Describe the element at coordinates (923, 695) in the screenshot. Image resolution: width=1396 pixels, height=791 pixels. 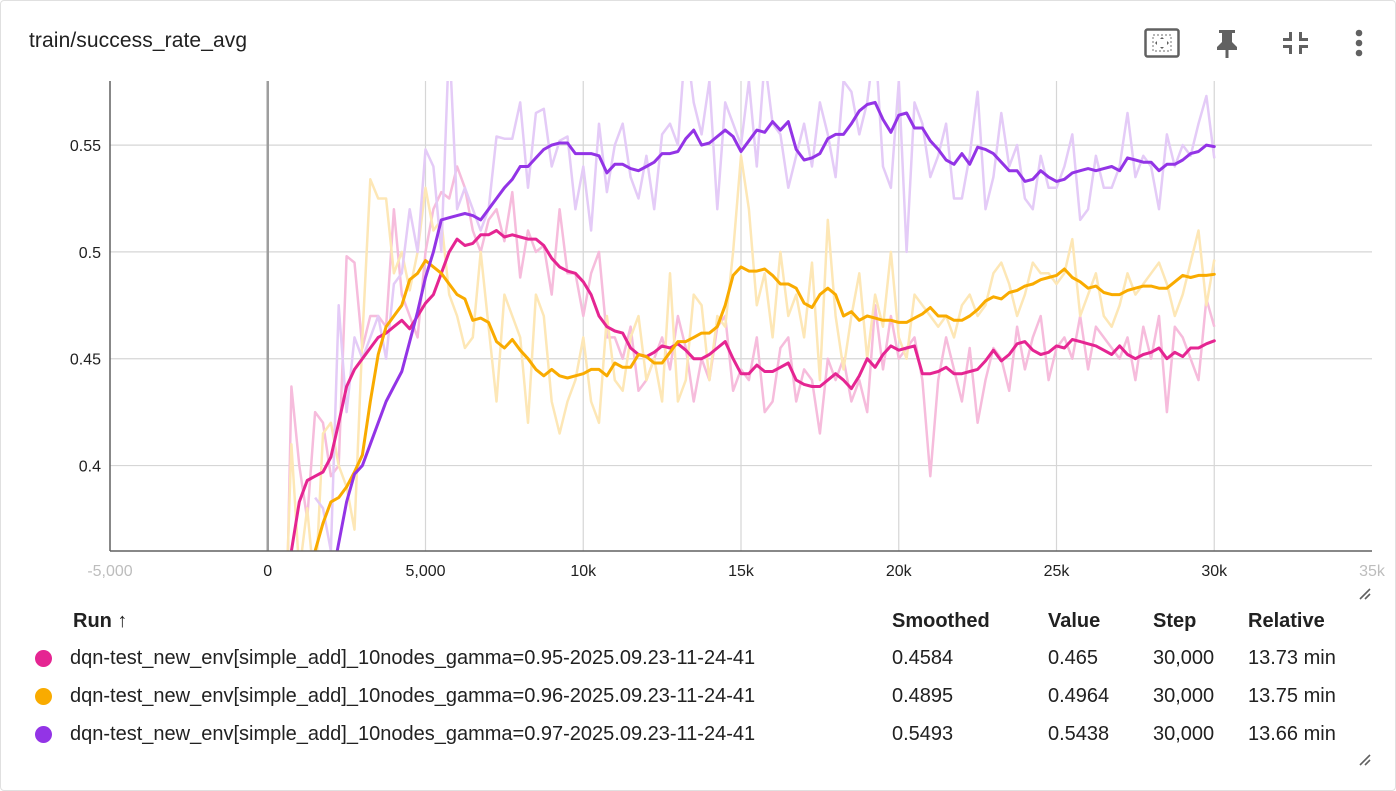
I see `smoothed-cell: 0.4895` at that location.